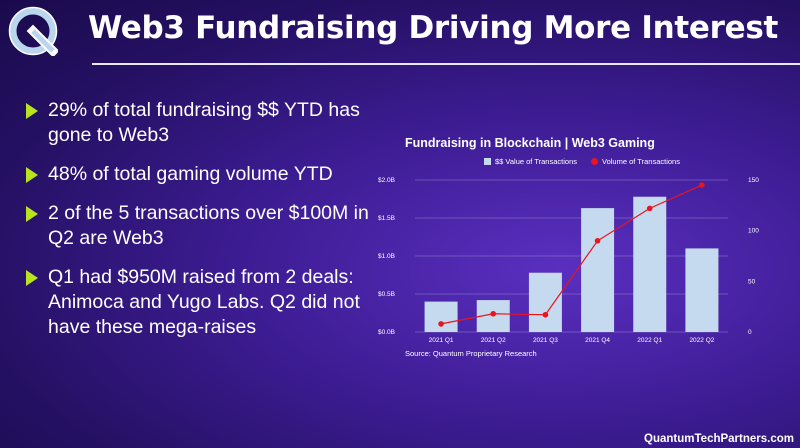  I want to click on chart-title: Fundraising in Blockchain | Web3 Gaming, so click(530, 143).